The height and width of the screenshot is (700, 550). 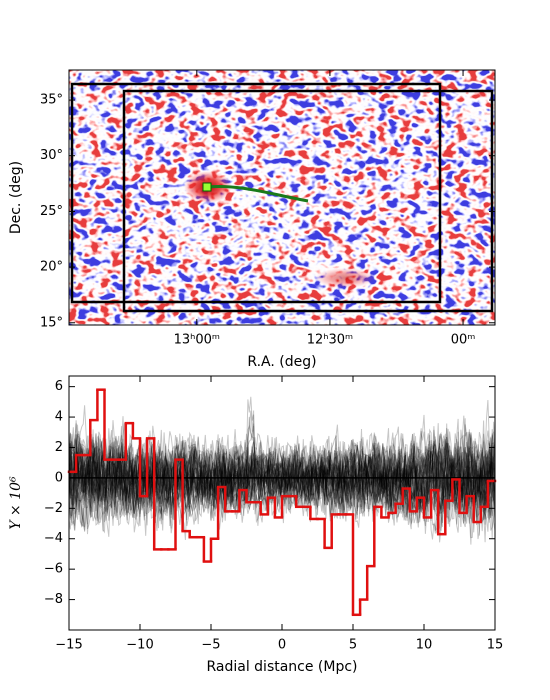 What do you see at coordinates (53, 569) in the screenshot?
I see `y-tick-label: −6` at bounding box center [53, 569].